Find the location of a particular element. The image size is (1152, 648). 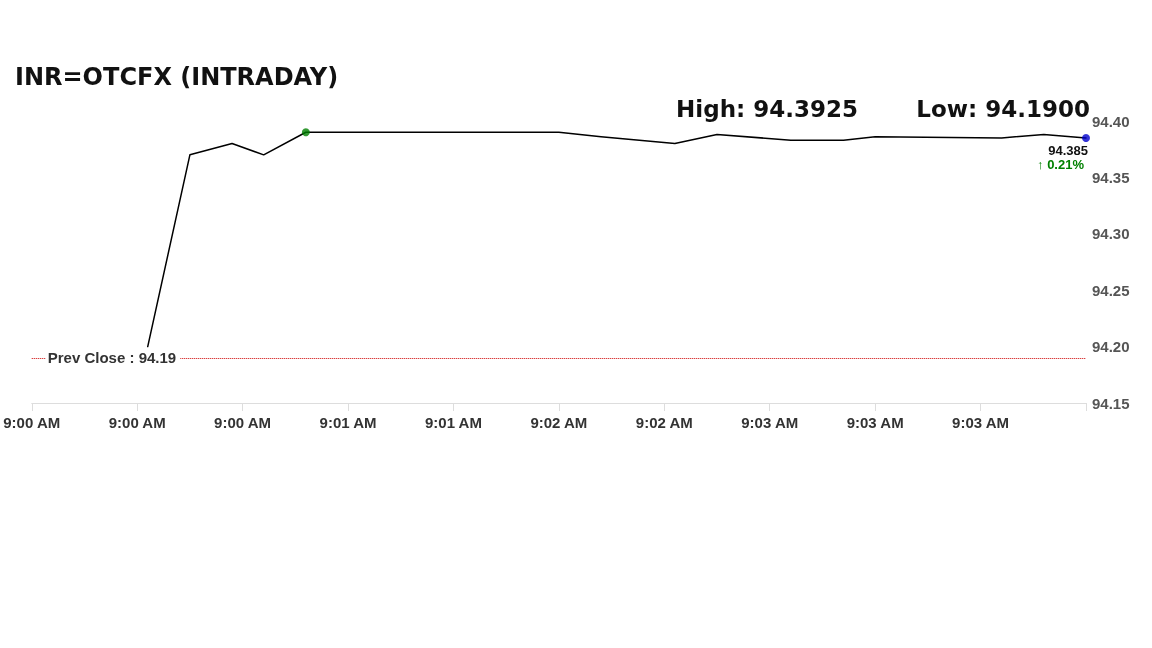

annotation: ↑ 0.21% is located at coordinates (1061, 164).